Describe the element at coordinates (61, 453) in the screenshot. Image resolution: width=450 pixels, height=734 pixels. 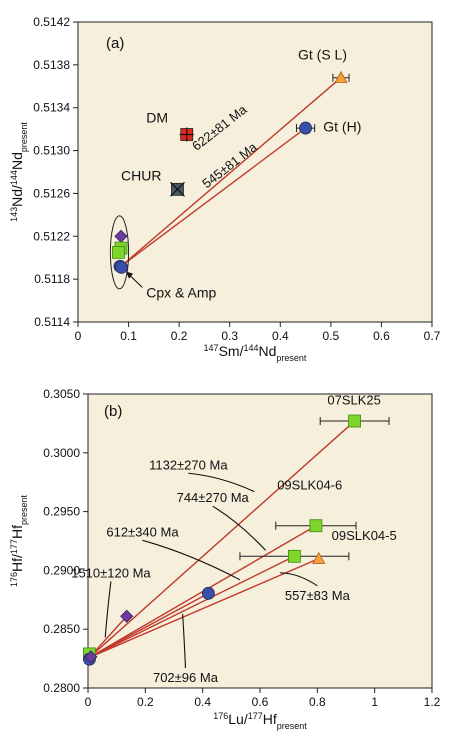
I see `y-tick-label: 0.3000` at that location.